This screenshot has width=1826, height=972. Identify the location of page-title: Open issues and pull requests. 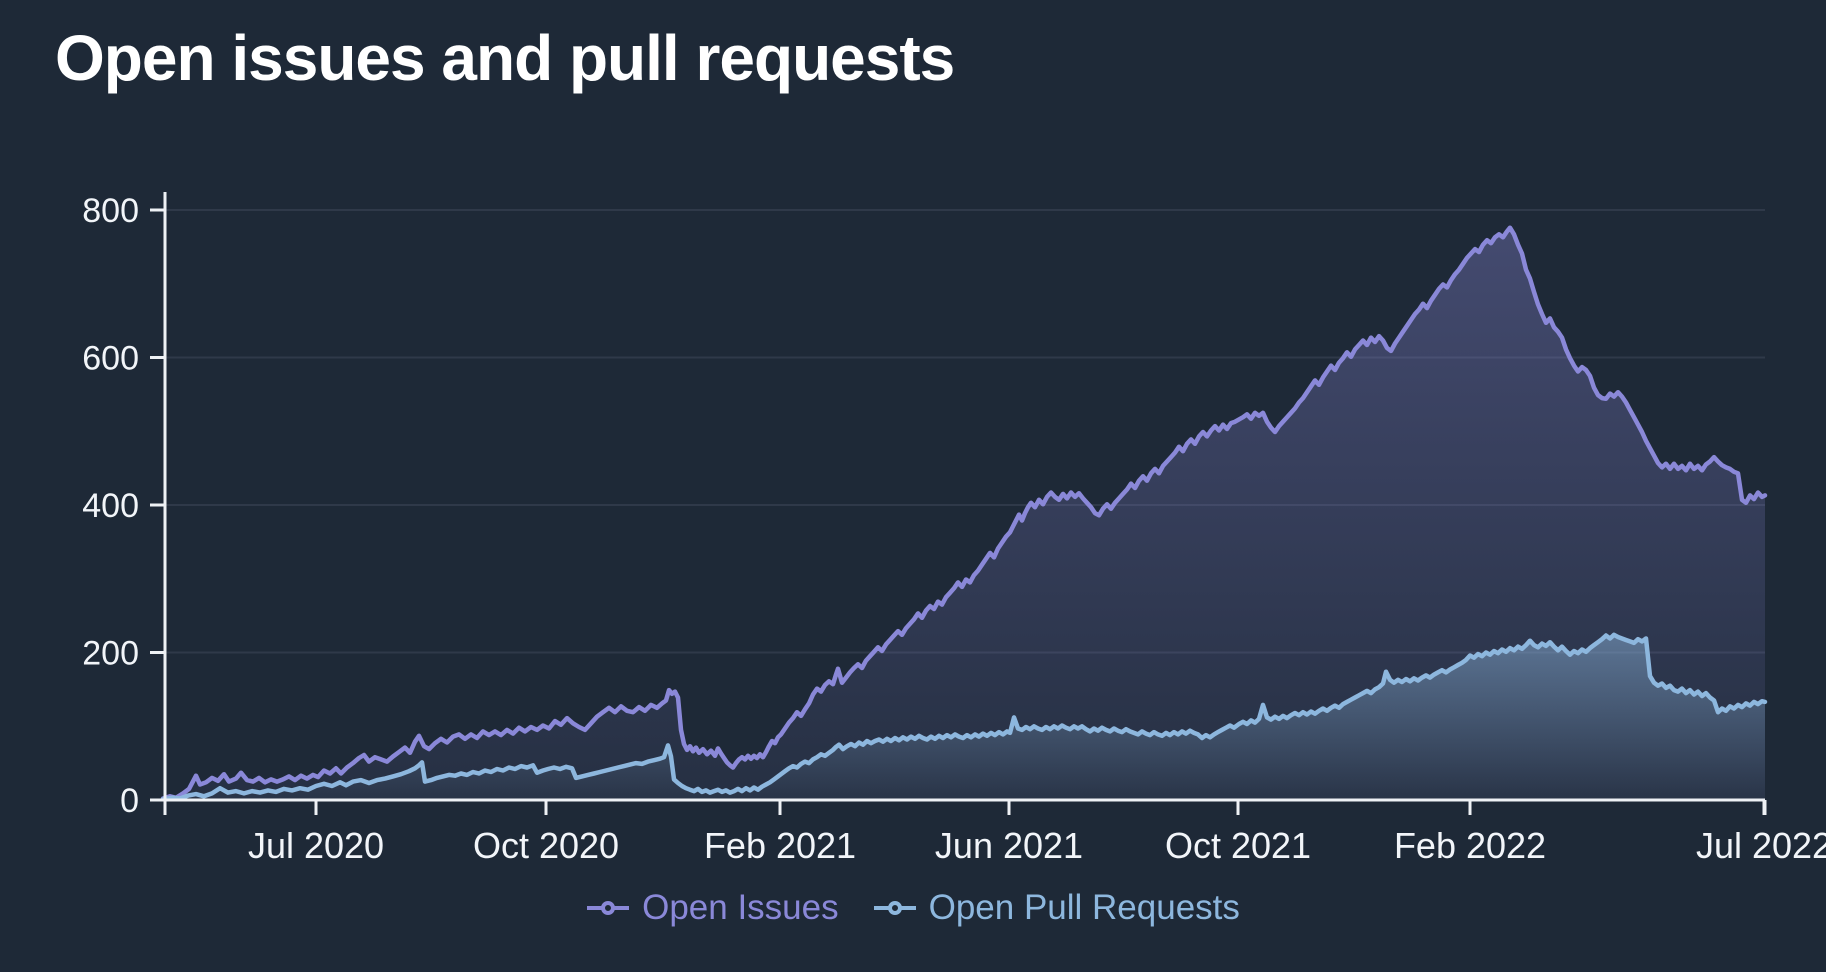
(505, 58).